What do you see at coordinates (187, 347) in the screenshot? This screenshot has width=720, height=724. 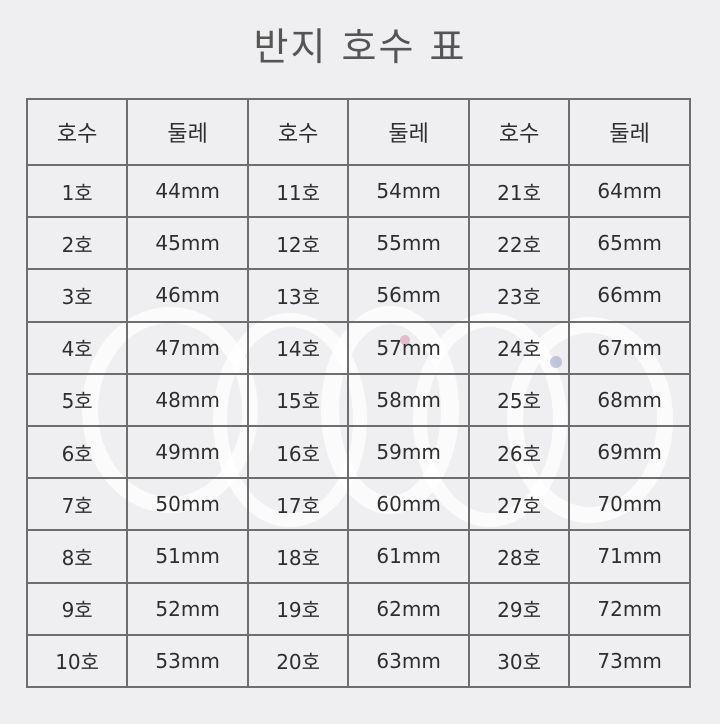 I see `circumference-cell: 47mm` at bounding box center [187, 347].